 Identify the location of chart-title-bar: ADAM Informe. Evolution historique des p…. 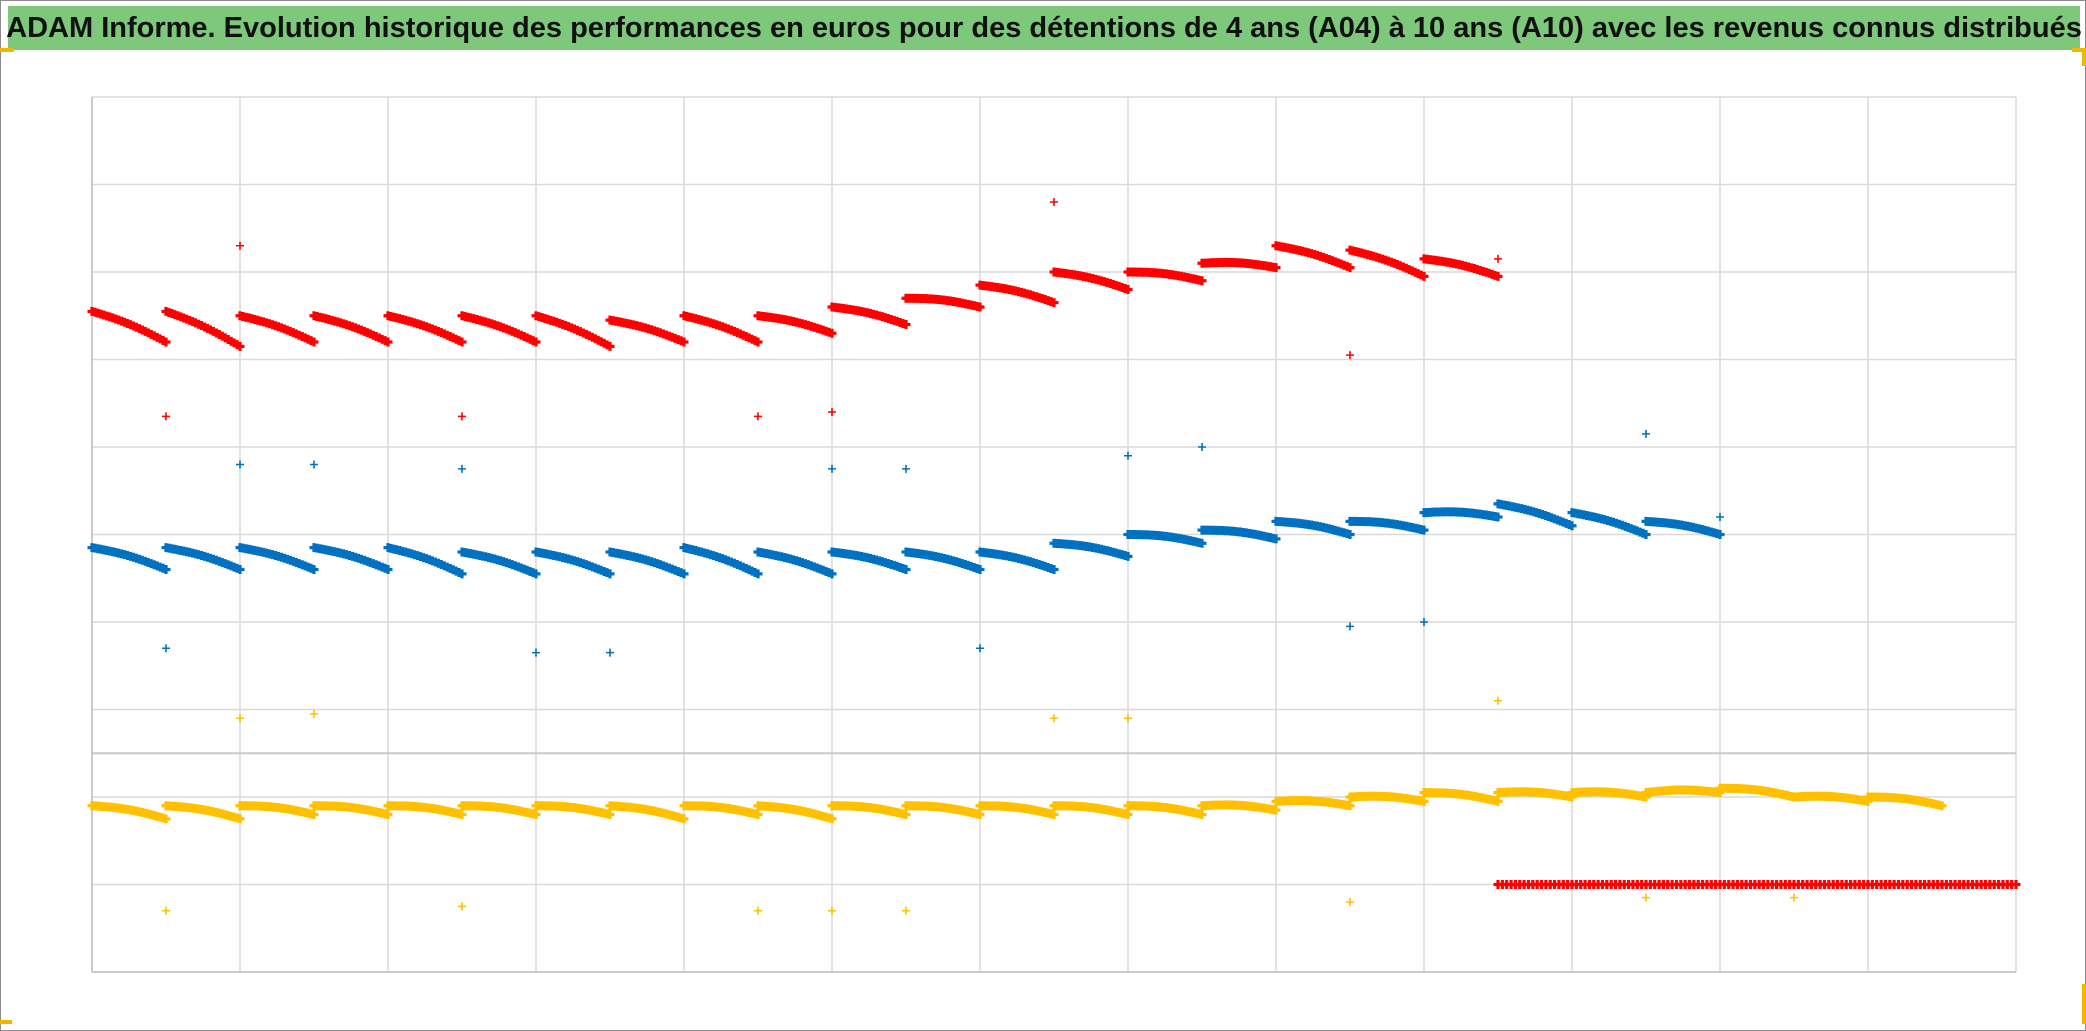
(1044, 28).